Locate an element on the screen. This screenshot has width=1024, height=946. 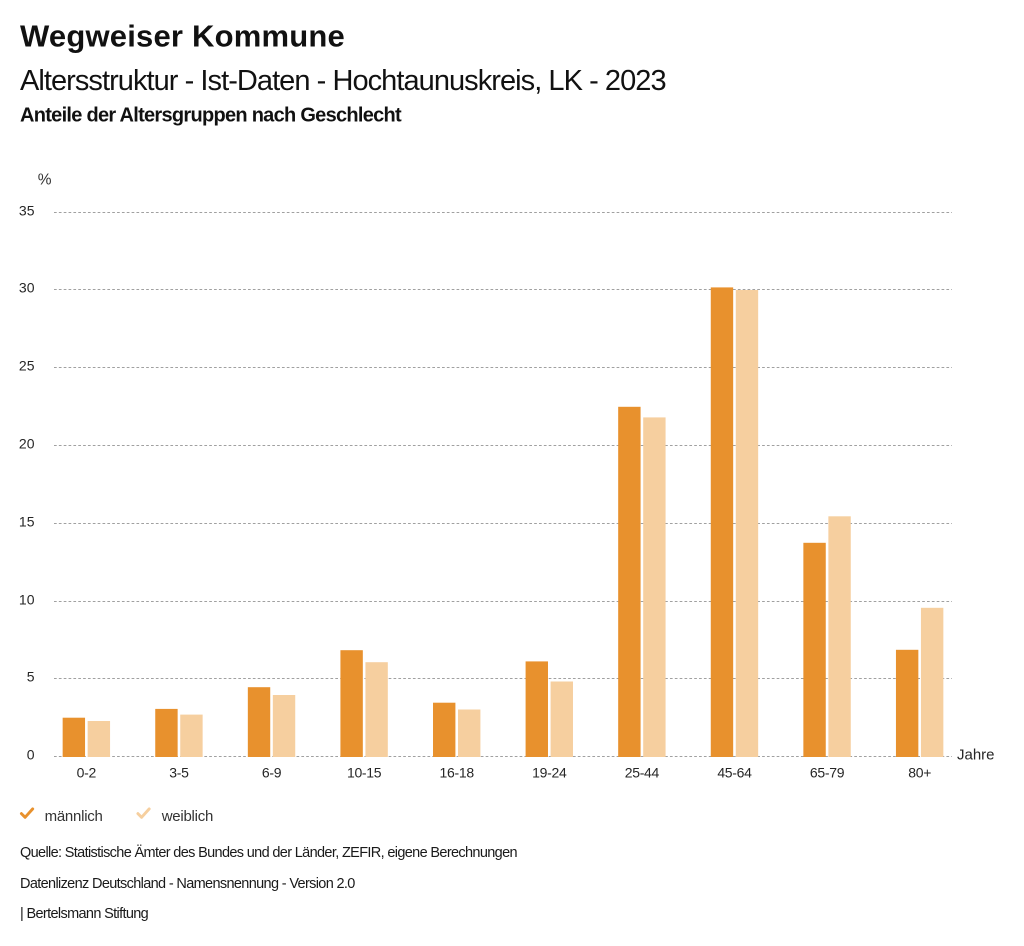
svg-text: 45-64 is located at coordinates (734, 772).